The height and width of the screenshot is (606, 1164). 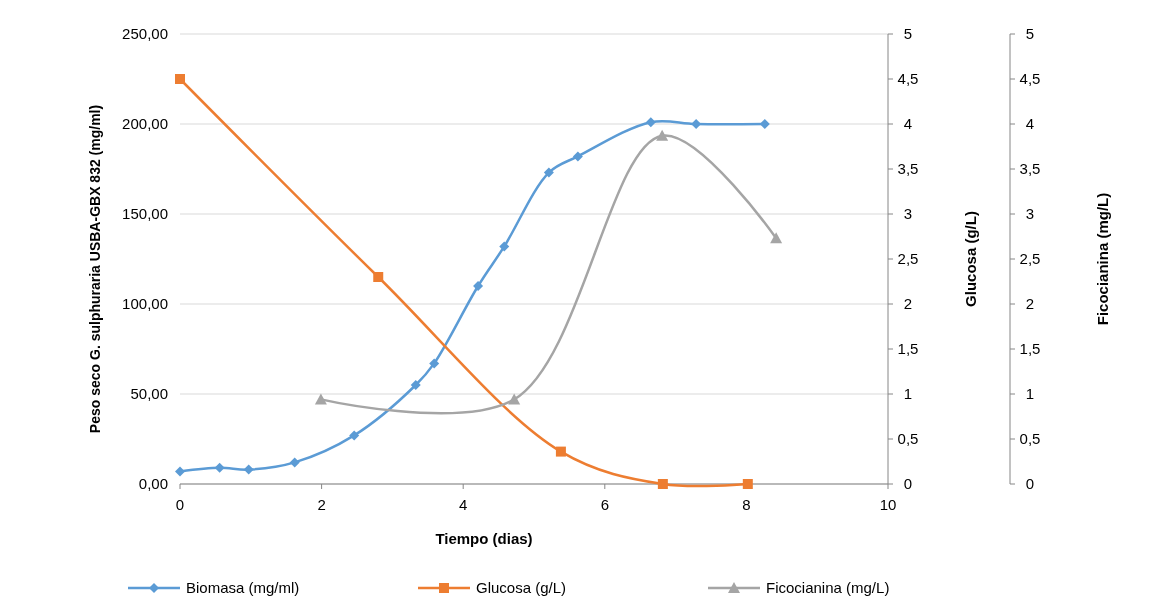 I want to click on y3-tick-label: 1,5, so click(x=1030, y=349).